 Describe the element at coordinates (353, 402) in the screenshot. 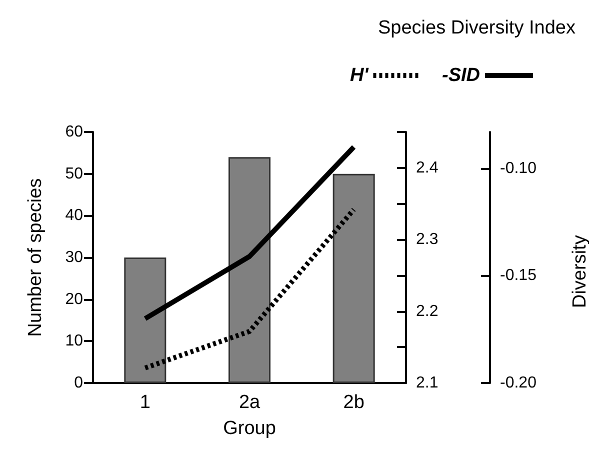

I see `x-tick-label: 2b` at that location.